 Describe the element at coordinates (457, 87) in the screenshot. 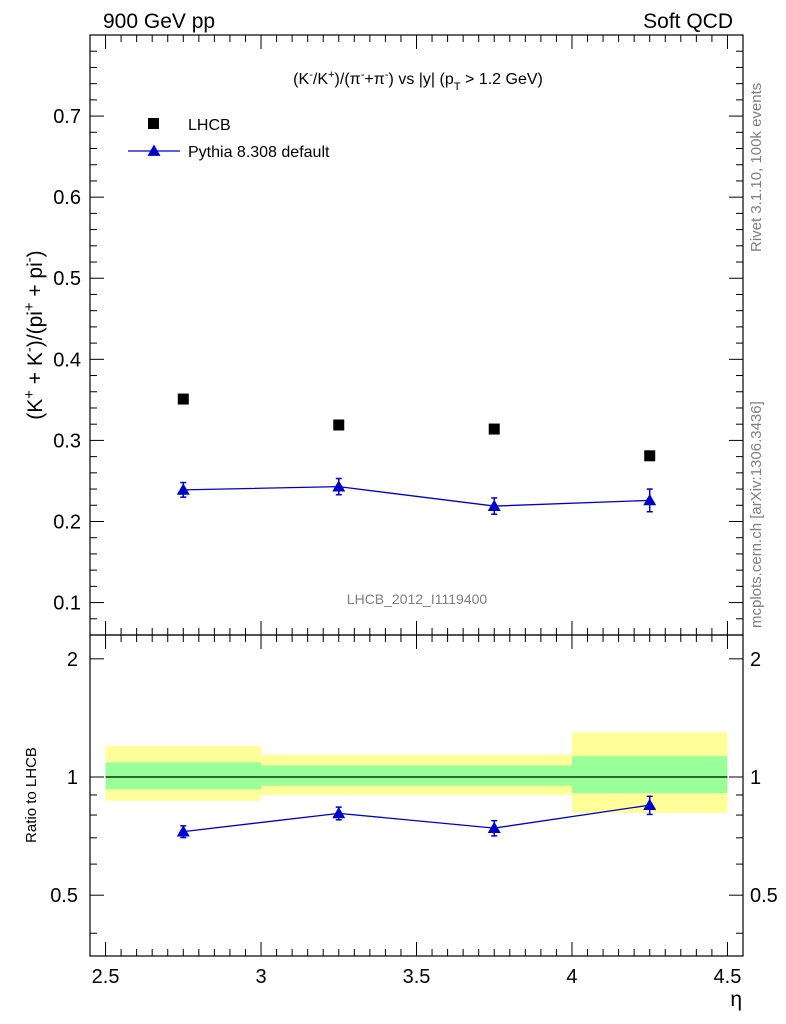

I see `label-part: T` at that location.